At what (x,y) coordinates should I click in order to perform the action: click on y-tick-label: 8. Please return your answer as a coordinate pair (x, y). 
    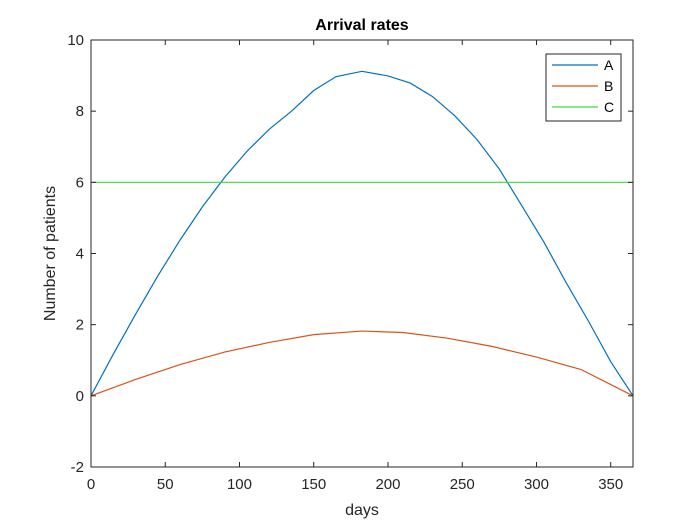
    Looking at the image, I should click on (80, 111).